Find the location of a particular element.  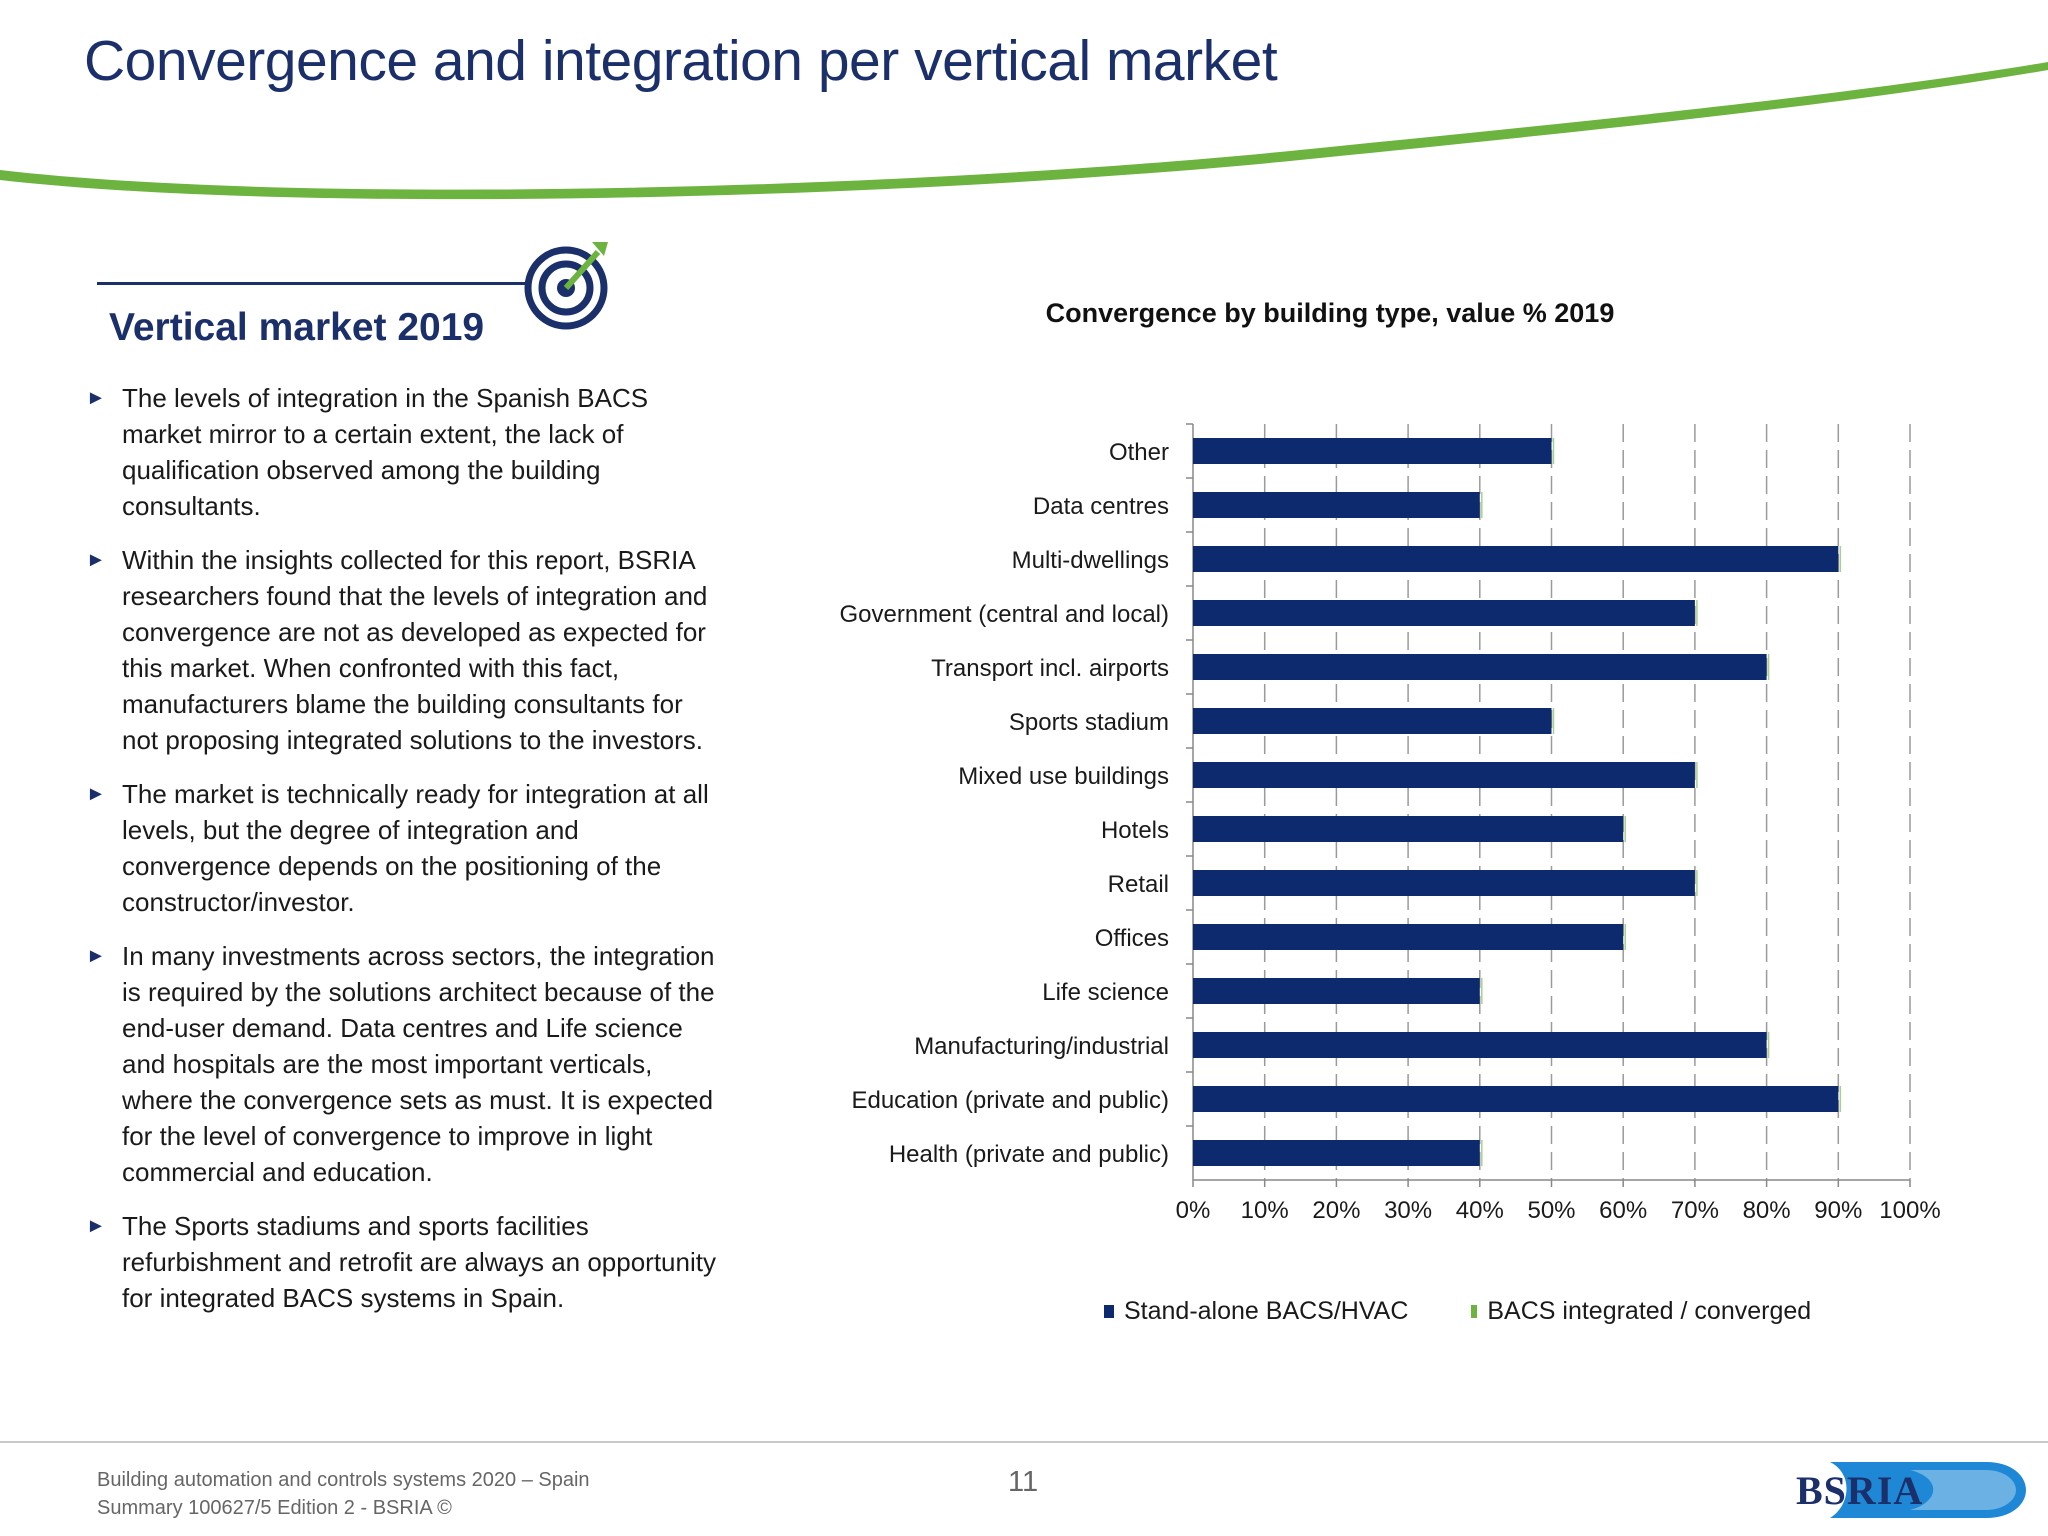

category-label: Life science is located at coordinates (1105, 992).